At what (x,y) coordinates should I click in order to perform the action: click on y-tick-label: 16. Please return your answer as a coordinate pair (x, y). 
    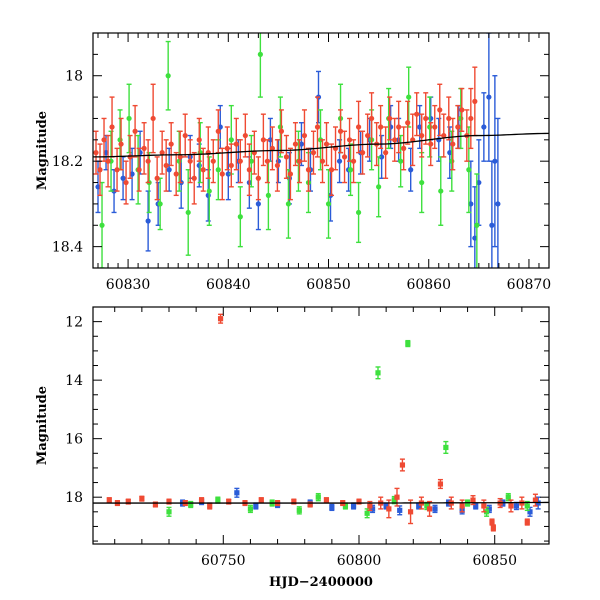
    Looking at the image, I should click on (74, 440).